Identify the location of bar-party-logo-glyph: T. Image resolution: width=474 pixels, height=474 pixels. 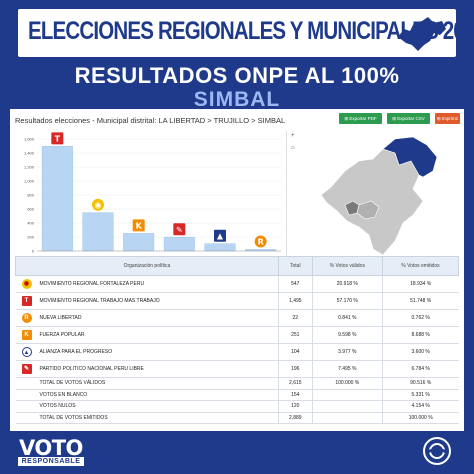
(58, 138).